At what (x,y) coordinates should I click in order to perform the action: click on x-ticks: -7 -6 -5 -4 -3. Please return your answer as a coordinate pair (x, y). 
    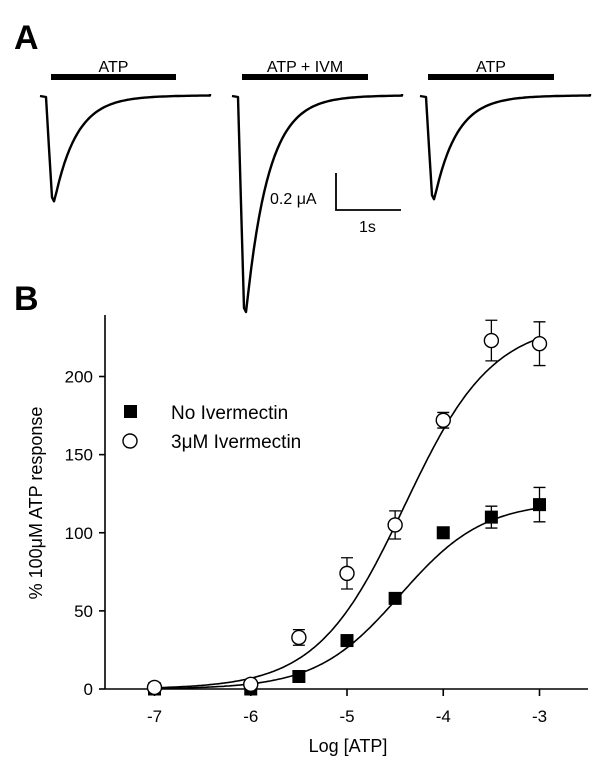
    Looking at the image, I should click on (347, 707).